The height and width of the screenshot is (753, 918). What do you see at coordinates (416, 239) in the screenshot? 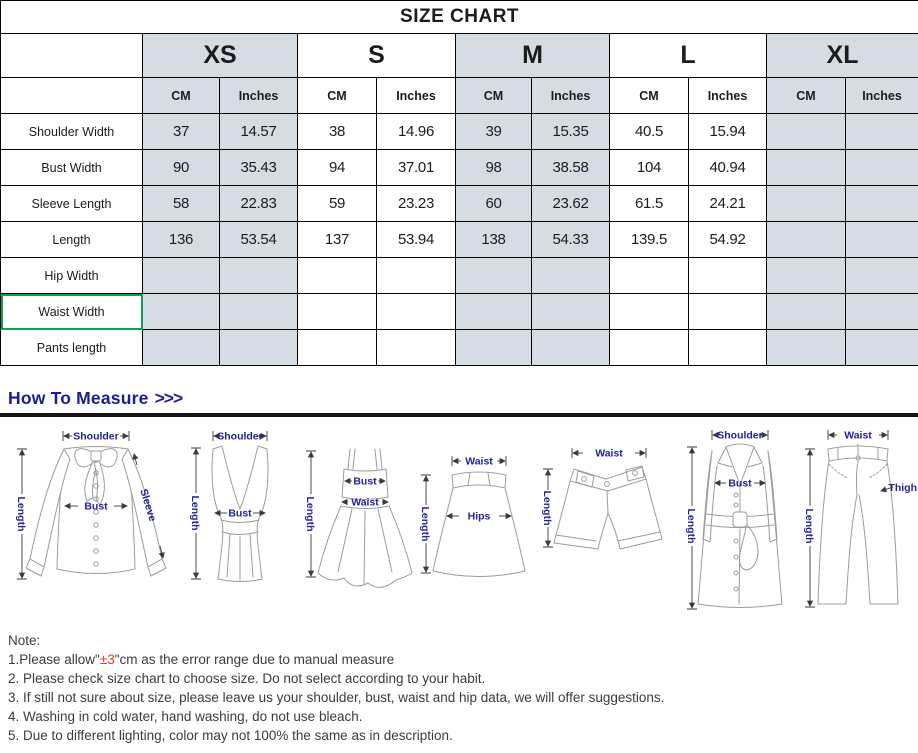
I see `cell: 53.94` at bounding box center [416, 239].